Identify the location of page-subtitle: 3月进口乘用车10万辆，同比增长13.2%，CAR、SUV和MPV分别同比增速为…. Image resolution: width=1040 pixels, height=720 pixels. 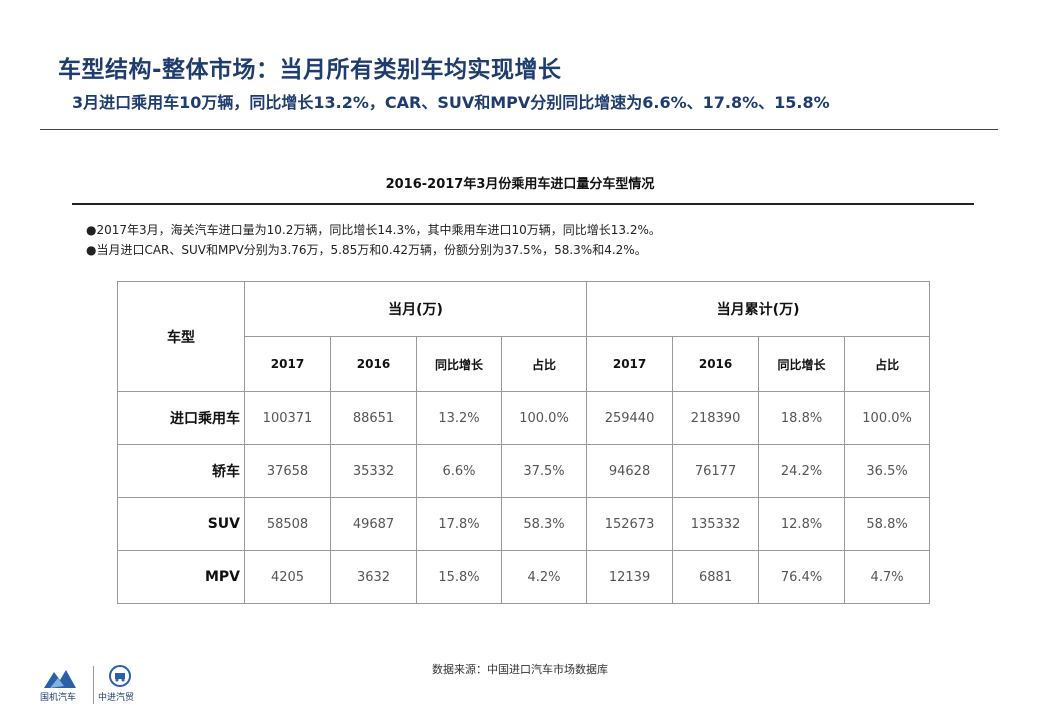
(451, 102).